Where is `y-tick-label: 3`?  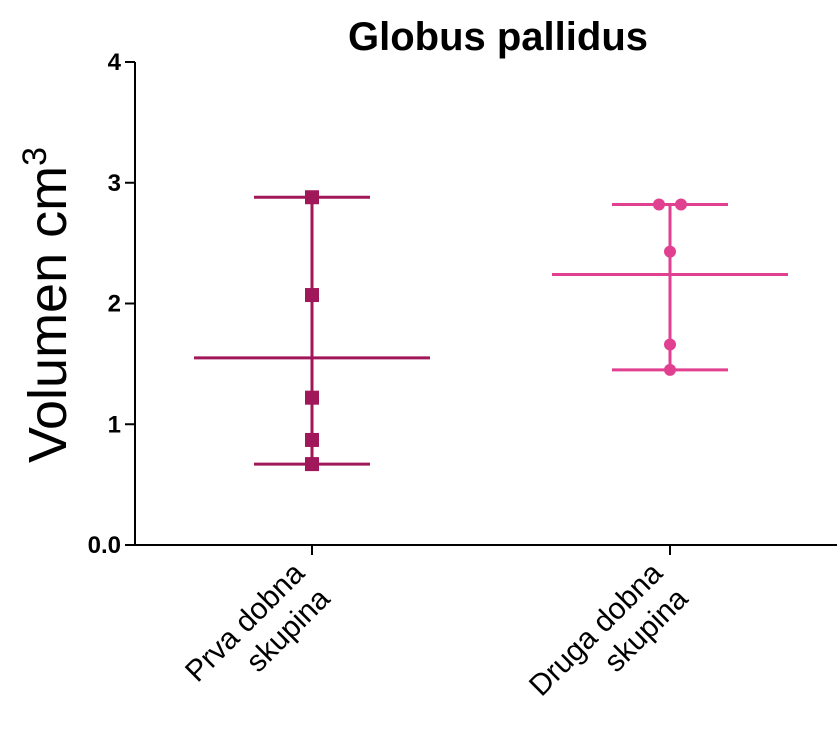
y-tick-label: 3 is located at coordinates (114, 183).